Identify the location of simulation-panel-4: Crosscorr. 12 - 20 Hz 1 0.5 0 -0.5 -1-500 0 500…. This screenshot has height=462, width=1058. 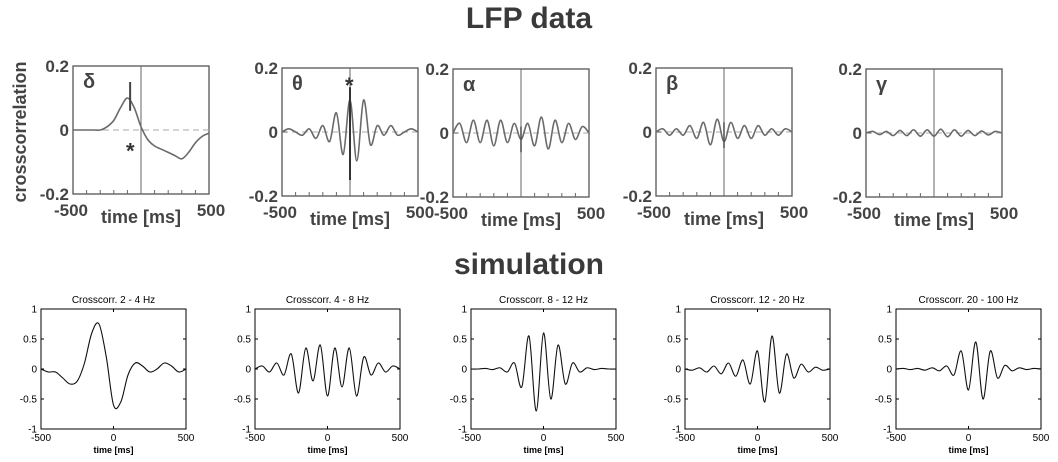
(751, 375).